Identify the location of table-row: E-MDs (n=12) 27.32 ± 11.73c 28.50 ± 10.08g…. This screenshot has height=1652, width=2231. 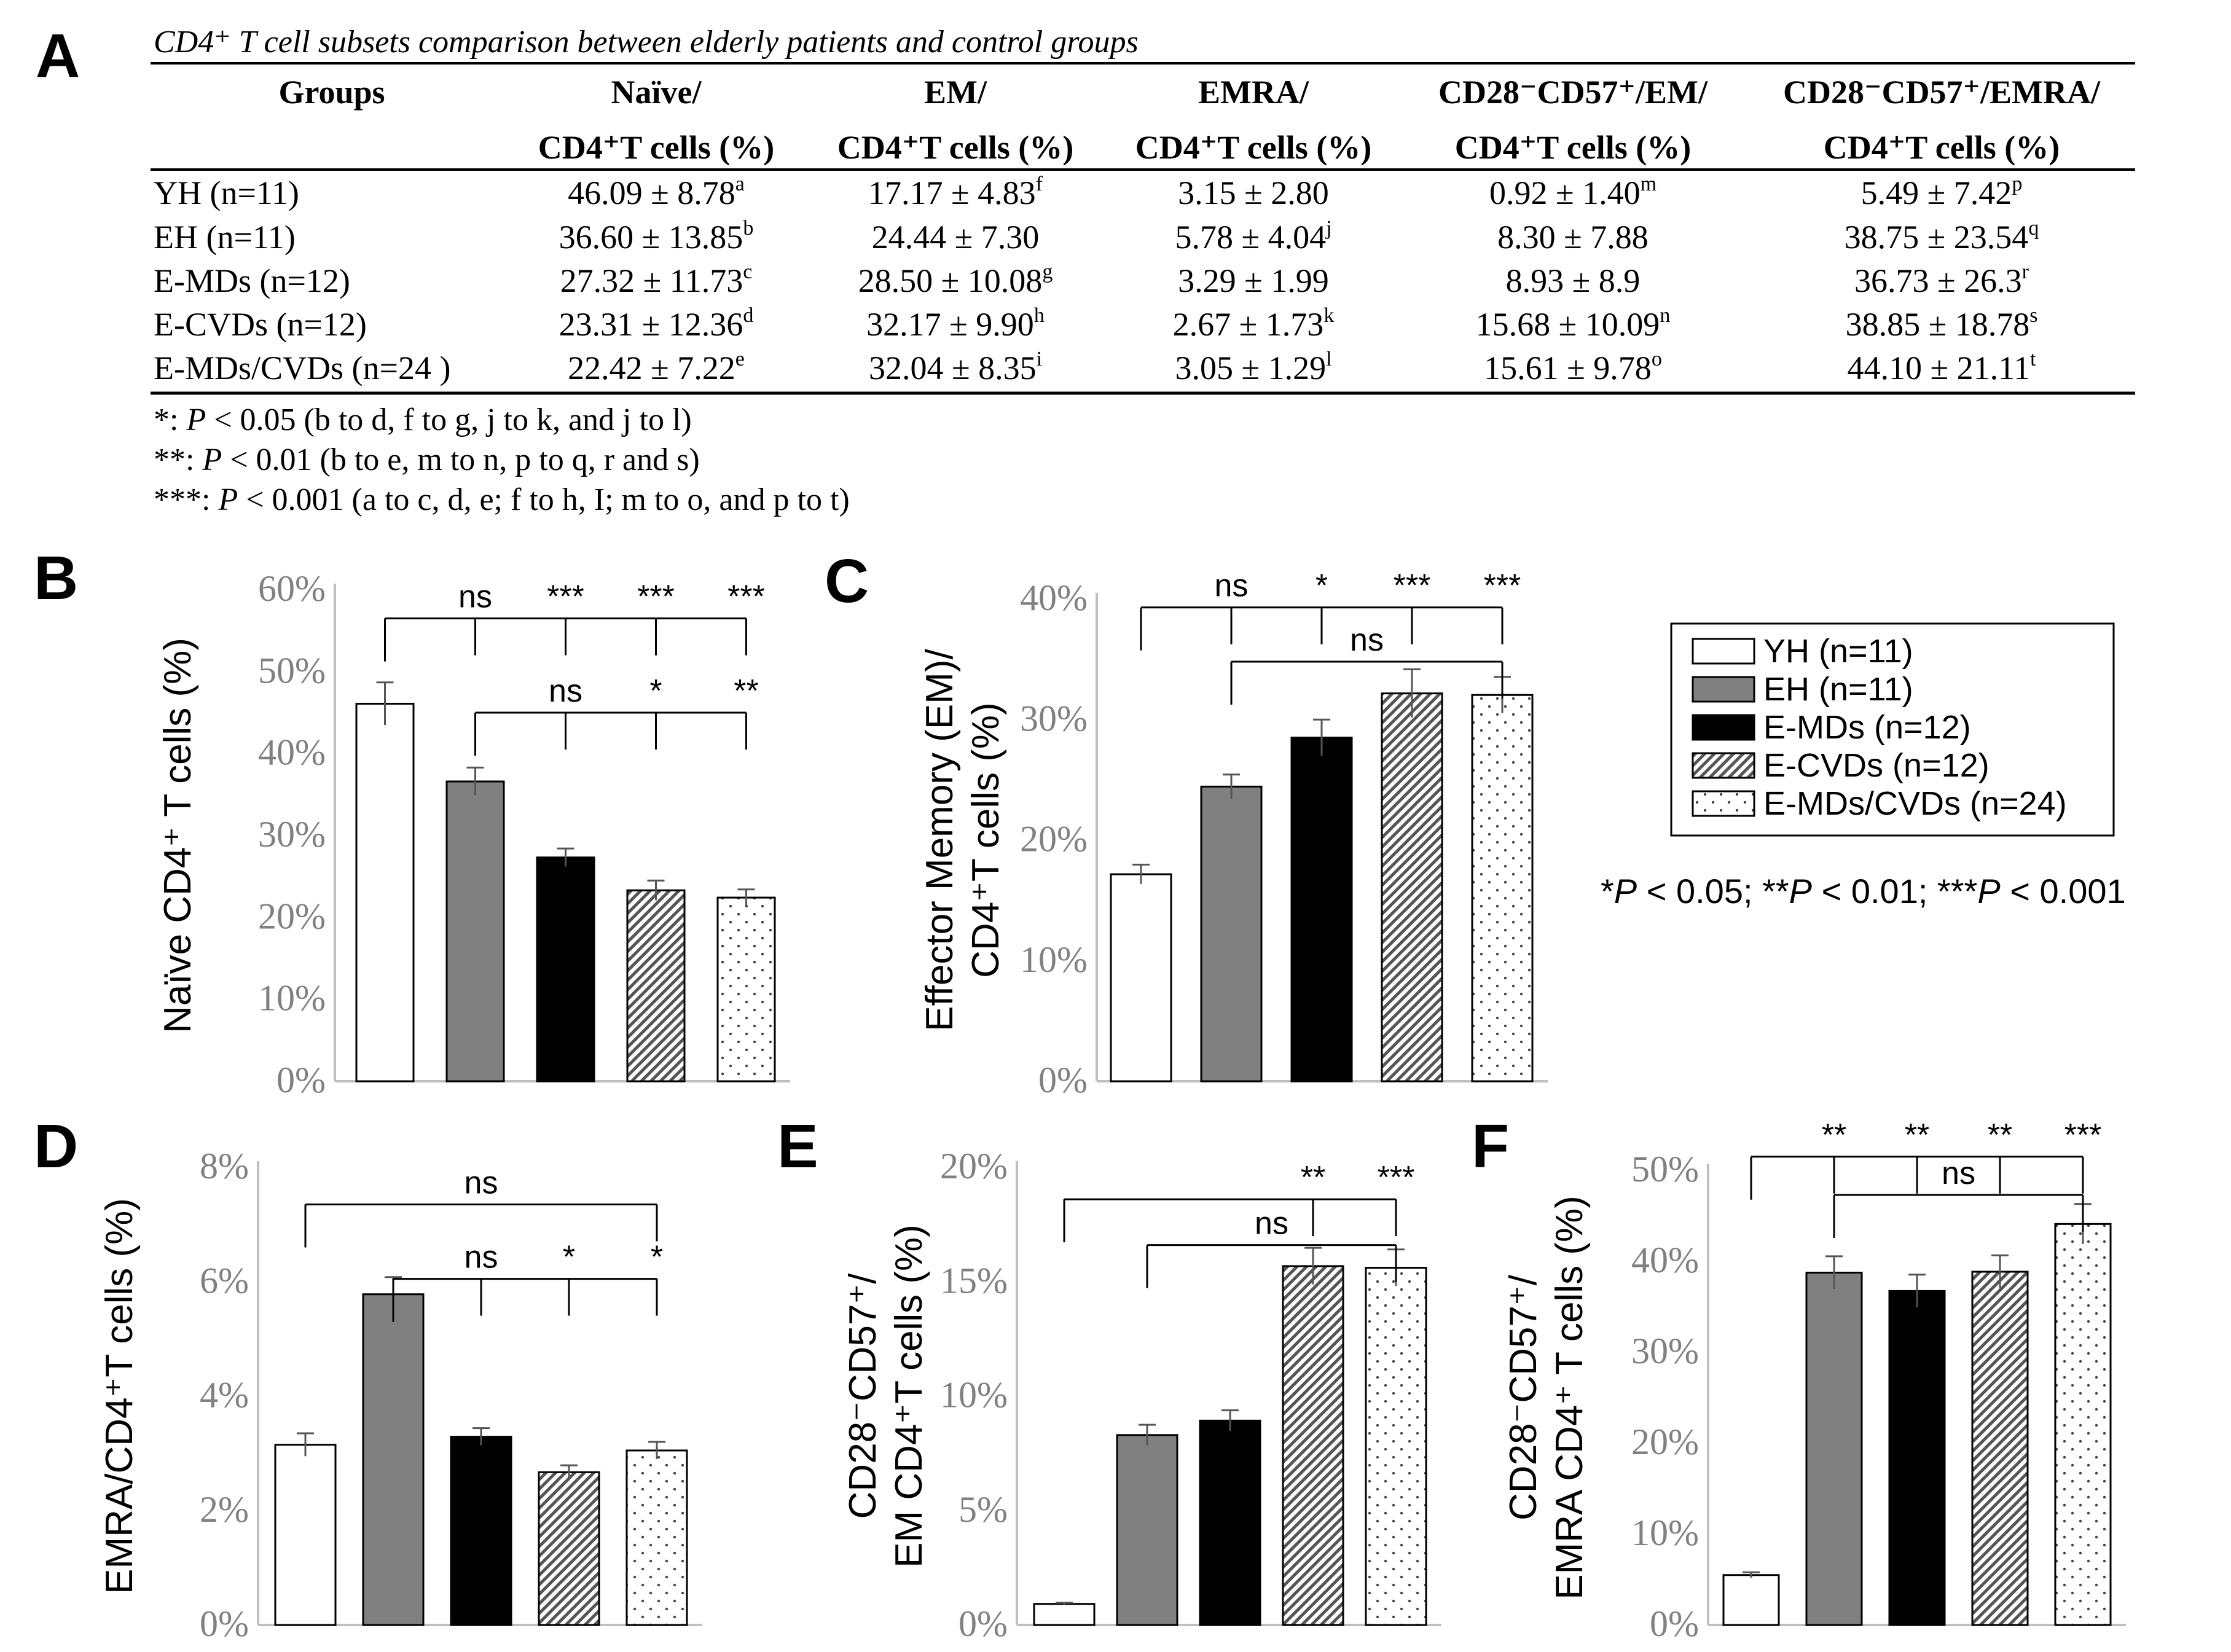
(1091, 279).